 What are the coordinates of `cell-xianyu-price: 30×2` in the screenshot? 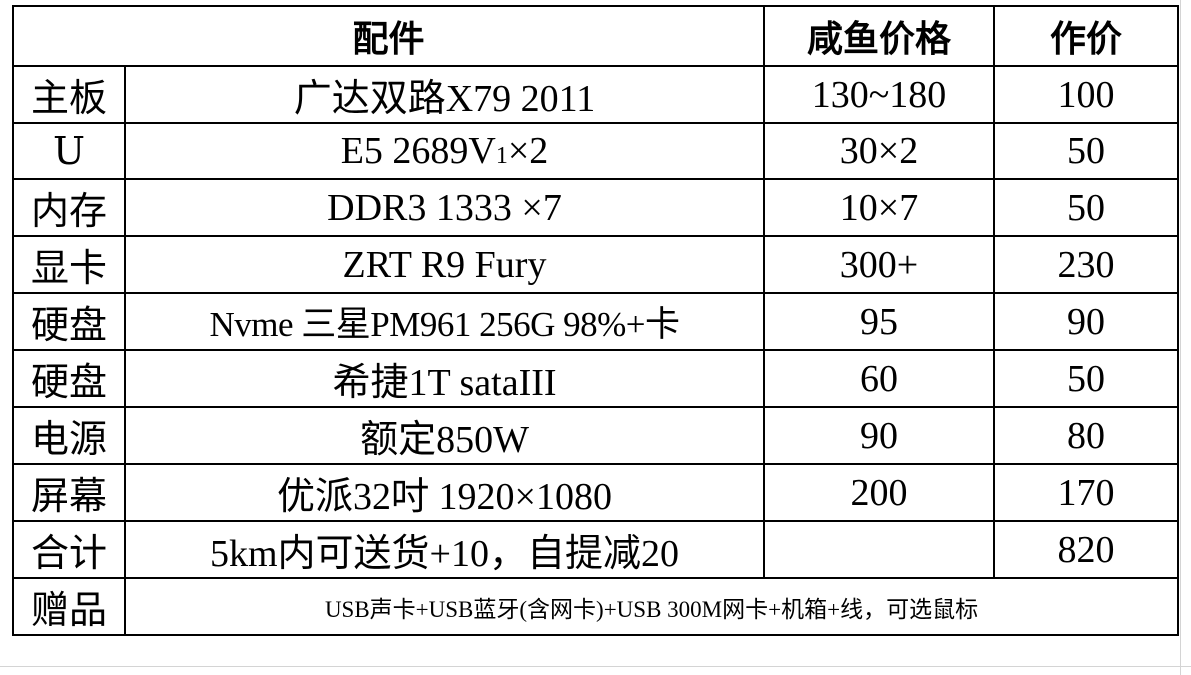 It's located at (879, 151).